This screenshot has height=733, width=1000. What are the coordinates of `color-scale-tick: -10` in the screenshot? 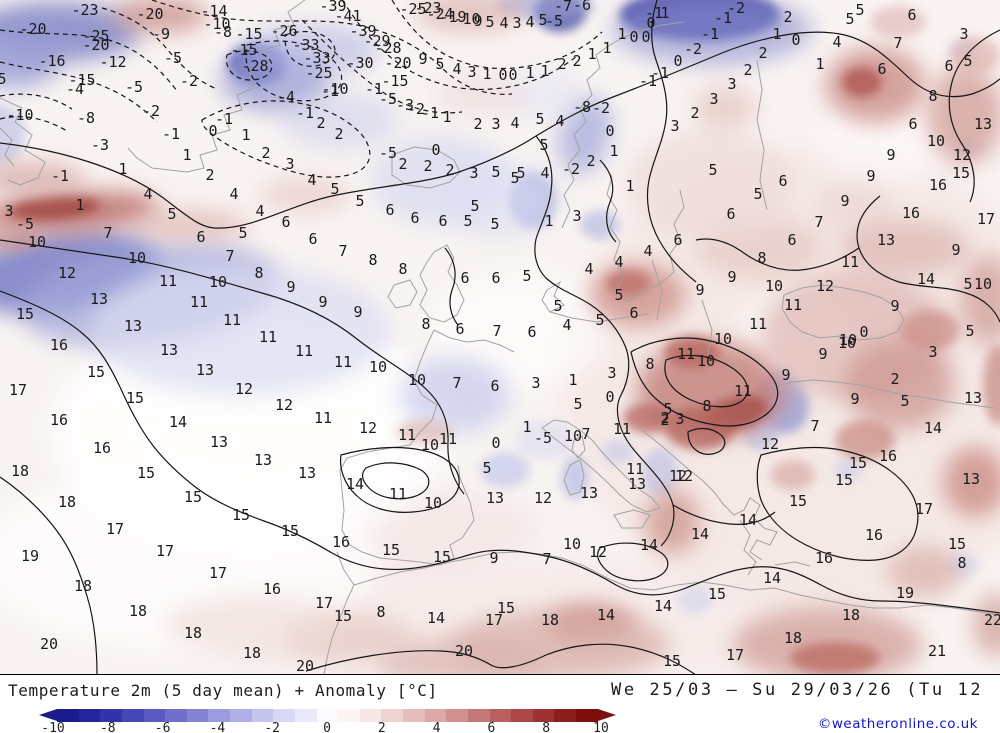 It's located at (53, 727).